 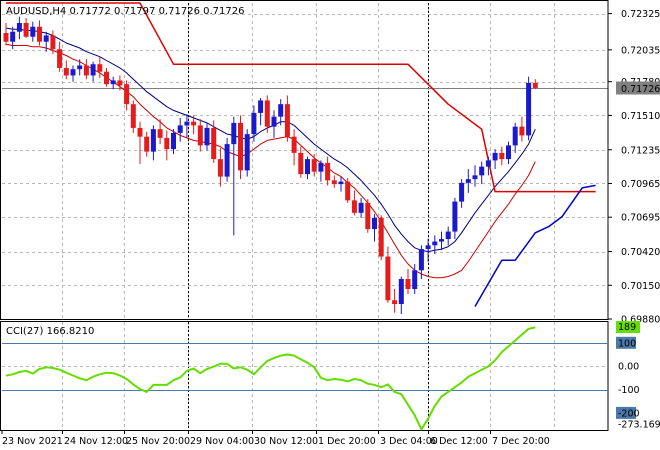 I want to click on price-tick-label: 0.72035, so click(x=640, y=50).